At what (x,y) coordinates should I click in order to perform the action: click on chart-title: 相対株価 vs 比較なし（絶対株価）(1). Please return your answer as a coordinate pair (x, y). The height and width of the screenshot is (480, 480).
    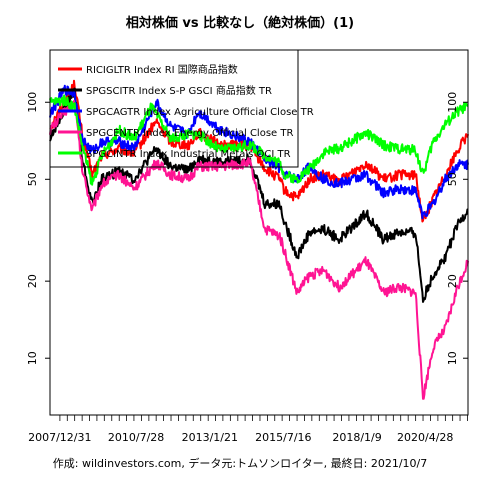
    Looking at the image, I should click on (240, 23).